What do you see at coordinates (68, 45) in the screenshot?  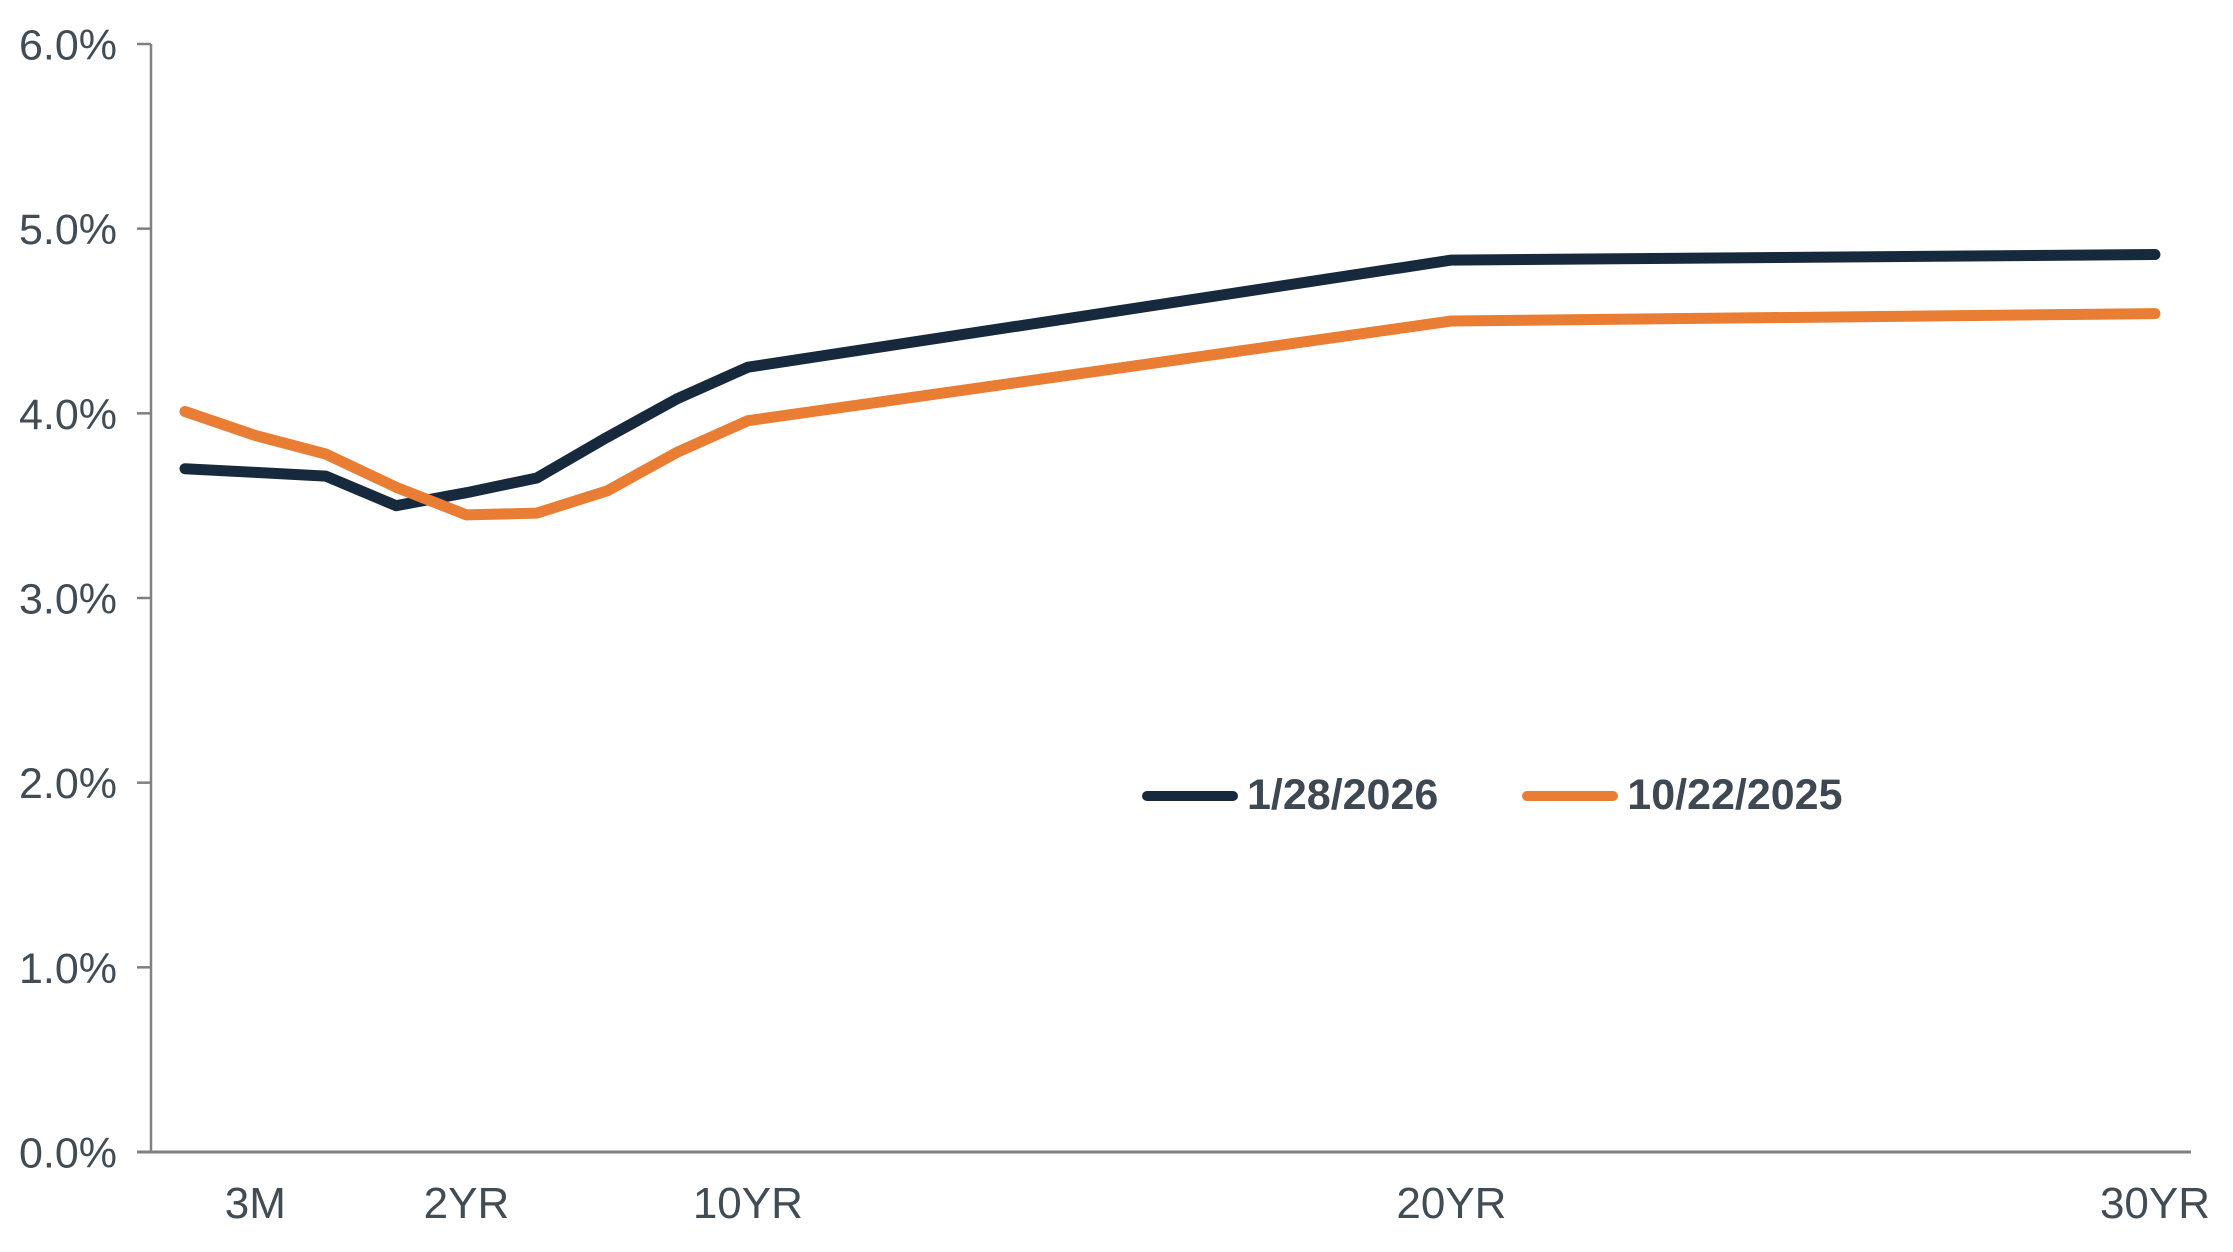 I see `y-axis-tick-label: 6.0%` at bounding box center [68, 45].